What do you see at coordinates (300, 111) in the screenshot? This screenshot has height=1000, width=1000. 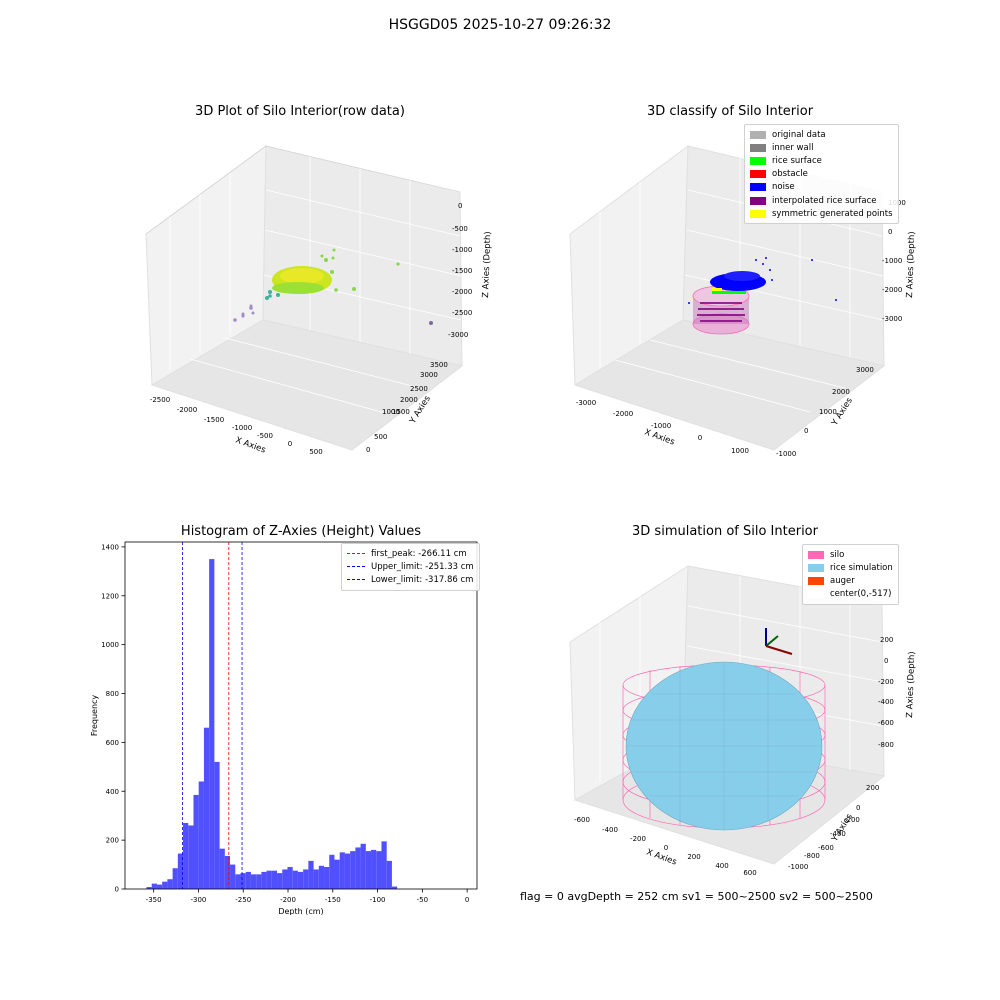 I see `raw-plot-title: 3D Plot of Silo Interior(row data)` at bounding box center [300, 111].